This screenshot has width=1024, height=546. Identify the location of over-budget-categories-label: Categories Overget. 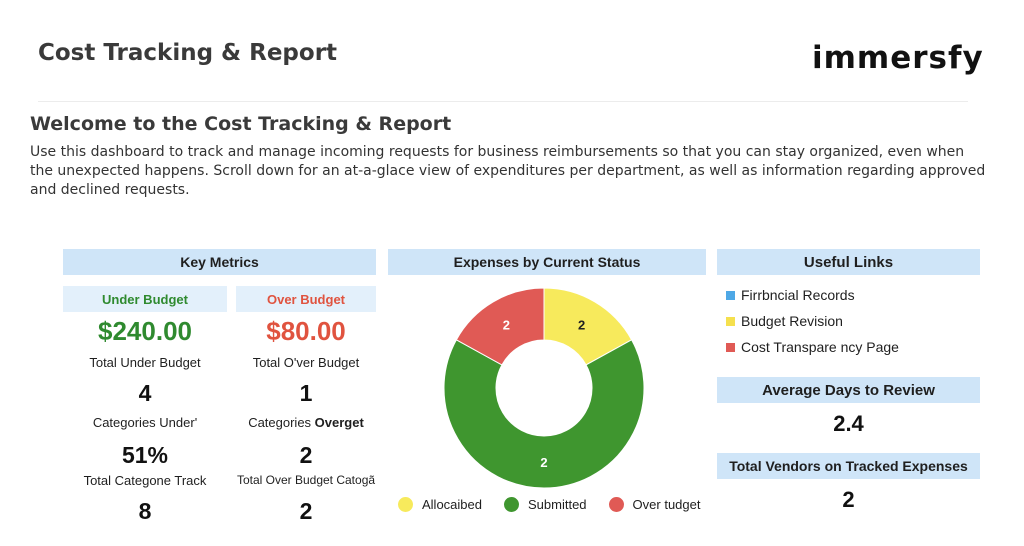
(306, 422).